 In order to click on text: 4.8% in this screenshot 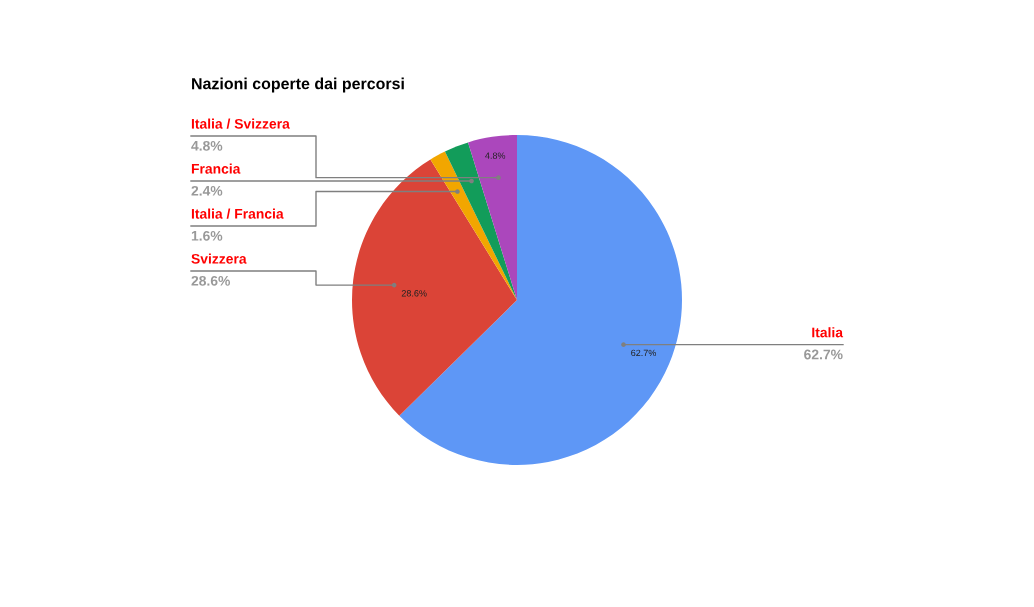, I will do `click(495, 155)`.